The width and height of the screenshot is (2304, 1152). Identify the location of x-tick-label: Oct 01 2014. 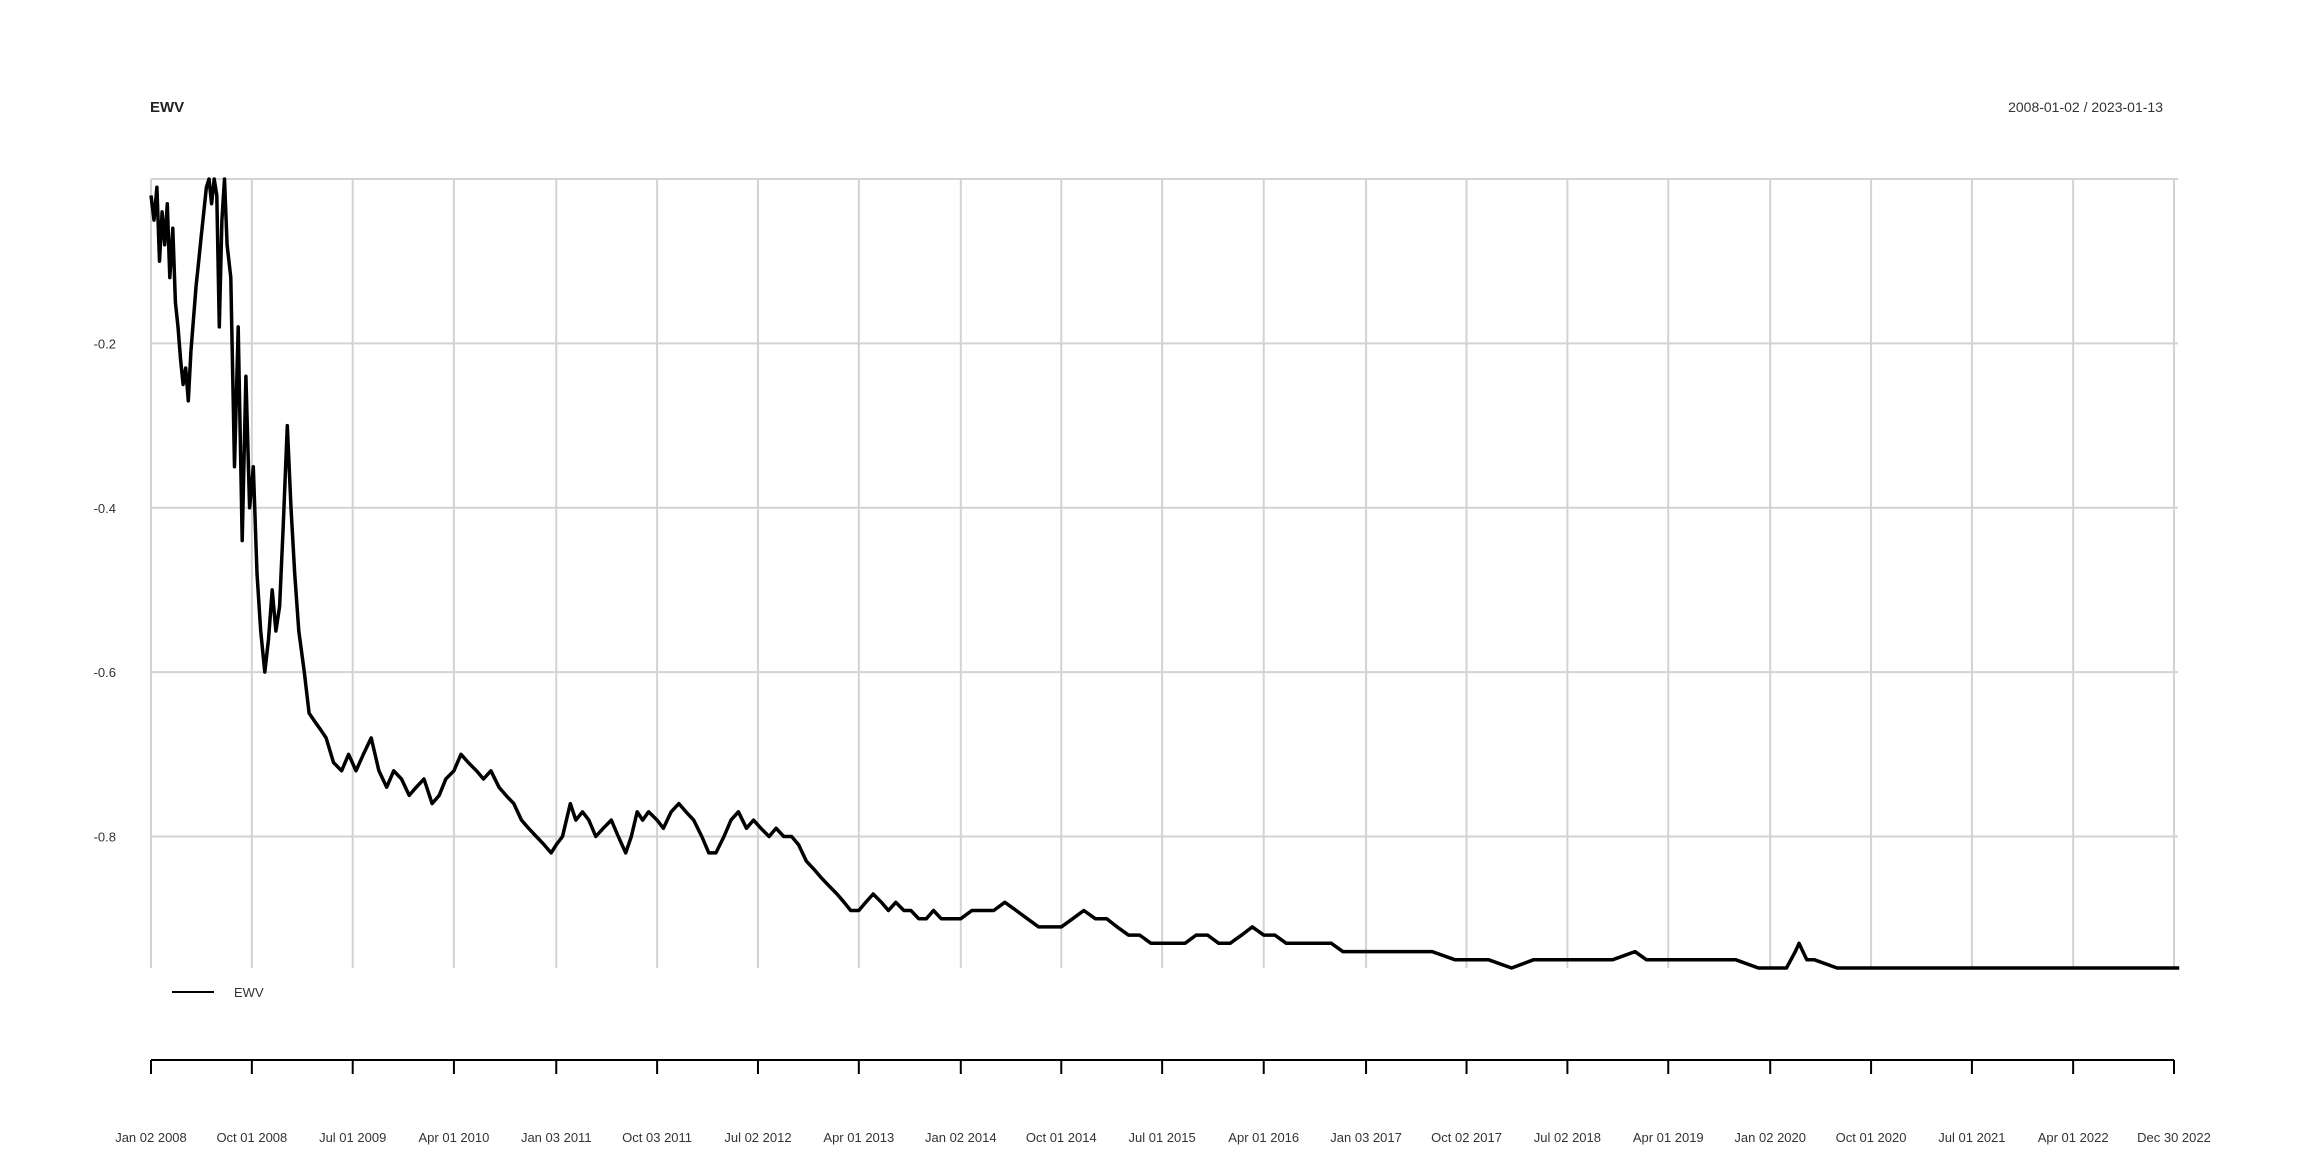
(1061, 1137).